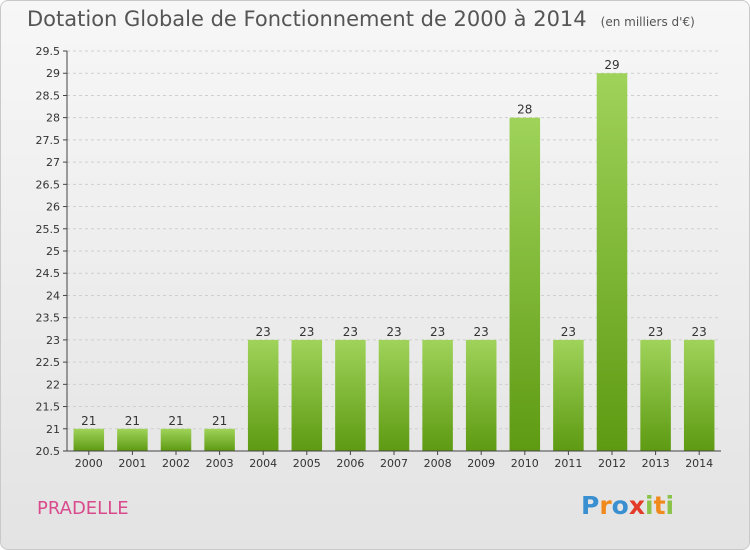 This screenshot has height=550, width=750. I want to click on x-tick-label: 2013, so click(656, 463).